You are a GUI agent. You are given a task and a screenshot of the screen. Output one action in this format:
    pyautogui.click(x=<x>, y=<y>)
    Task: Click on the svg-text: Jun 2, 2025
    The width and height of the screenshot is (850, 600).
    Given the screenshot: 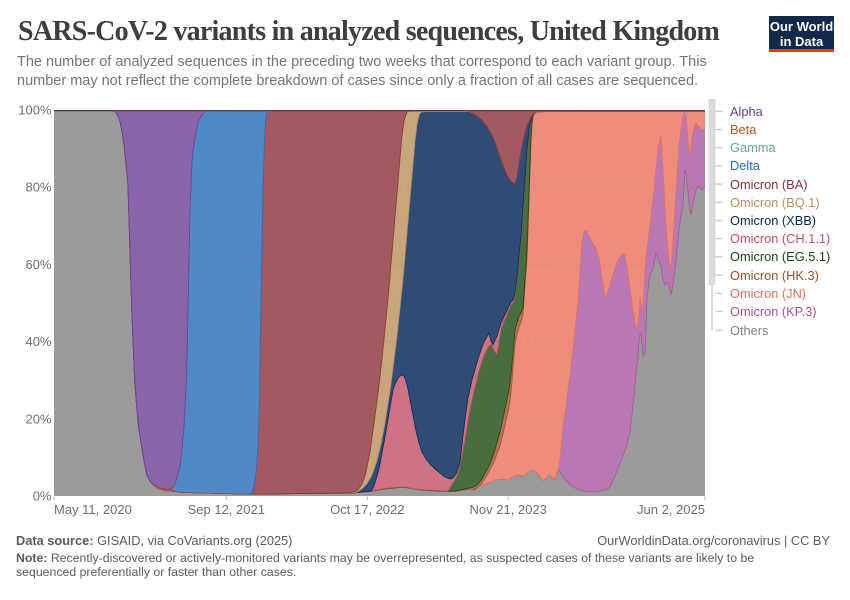 What is the action you would take?
    pyautogui.click(x=671, y=509)
    